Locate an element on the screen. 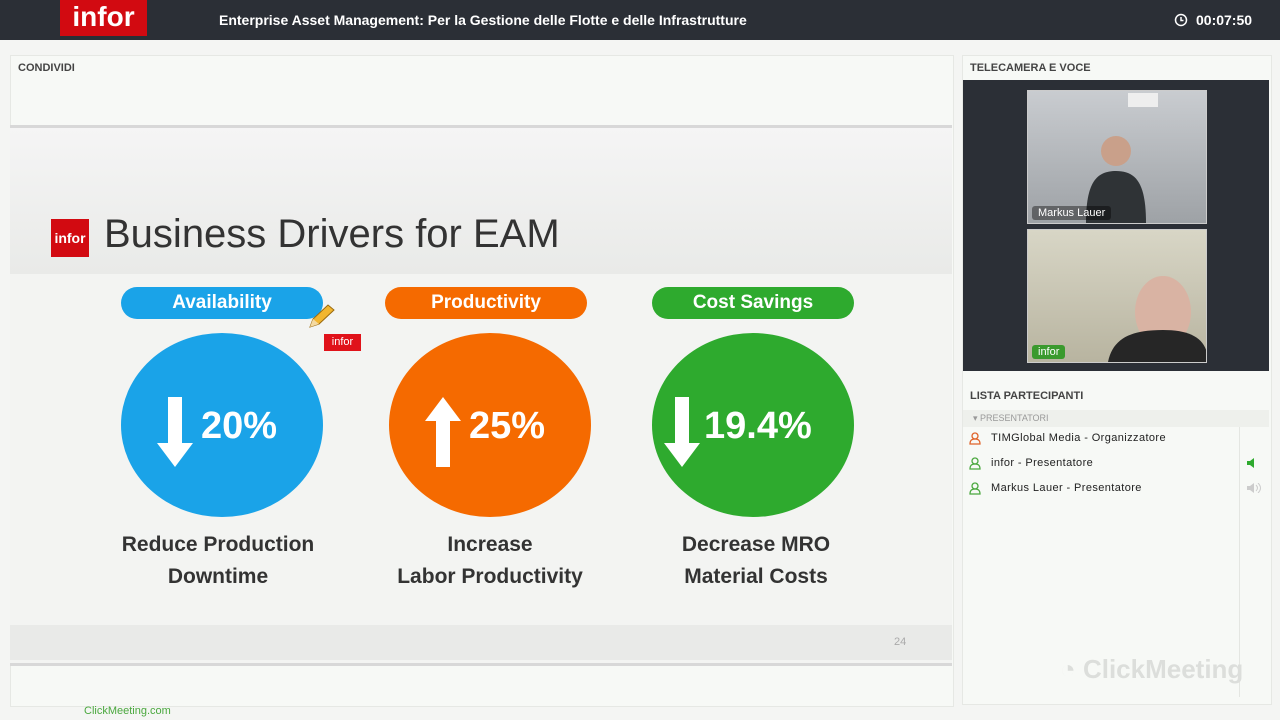  panel-title: LISTA PARTECIPANTI is located at coordinates (1027, 396).